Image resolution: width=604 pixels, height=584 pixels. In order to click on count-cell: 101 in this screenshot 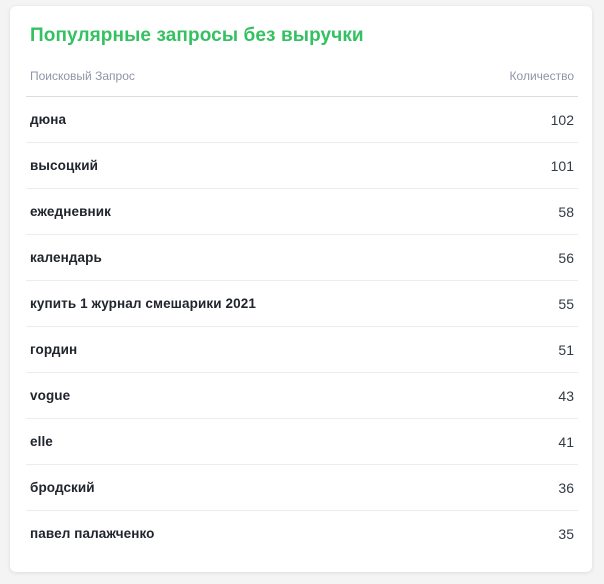, I will do `click(562, 165)`.